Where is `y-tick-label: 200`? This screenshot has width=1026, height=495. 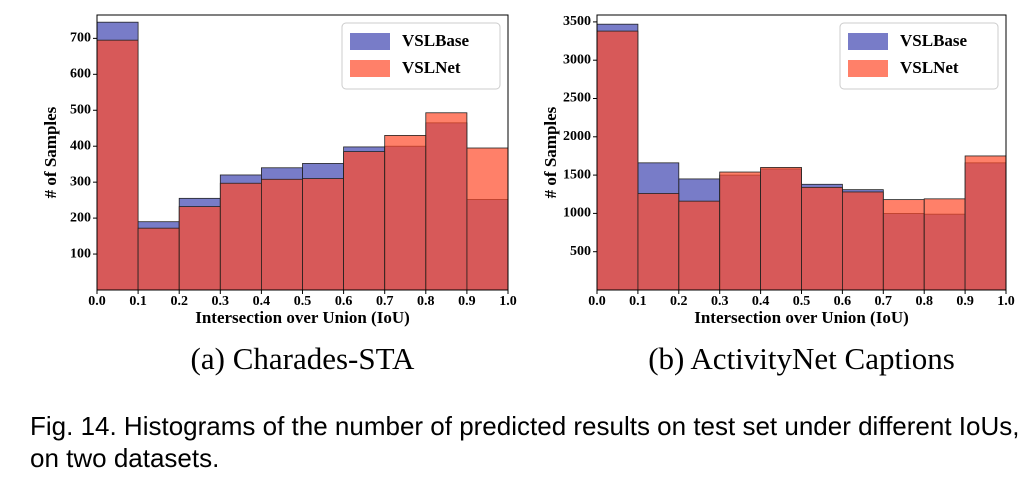
y-tick-label: 200 is located at coordinates (80, 217).